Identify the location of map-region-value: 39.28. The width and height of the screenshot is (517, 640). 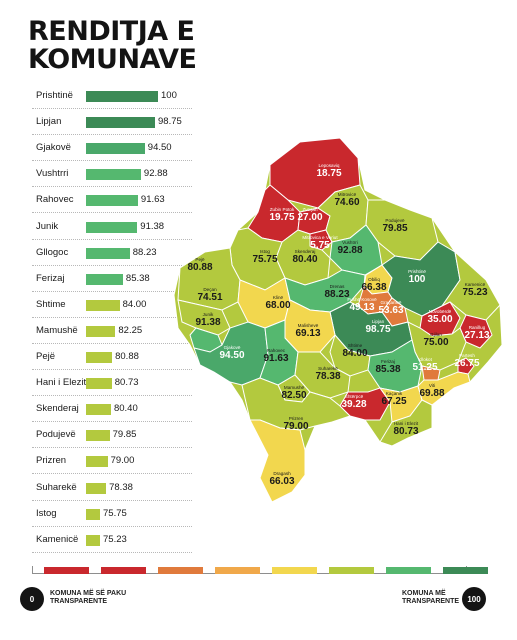
(354, 404).